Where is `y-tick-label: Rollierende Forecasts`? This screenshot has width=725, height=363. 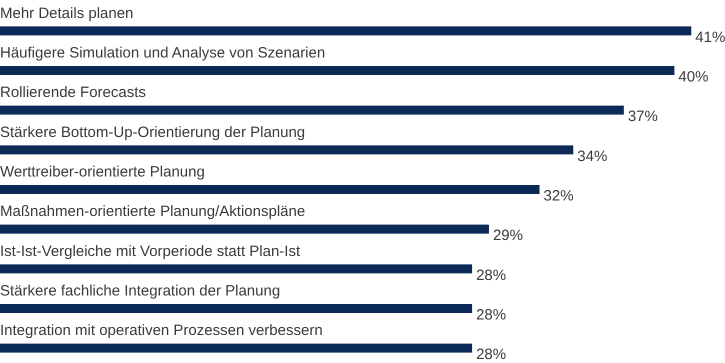
y-tick-label: Rollierende Forecasts is located at coordinates (73, 93).